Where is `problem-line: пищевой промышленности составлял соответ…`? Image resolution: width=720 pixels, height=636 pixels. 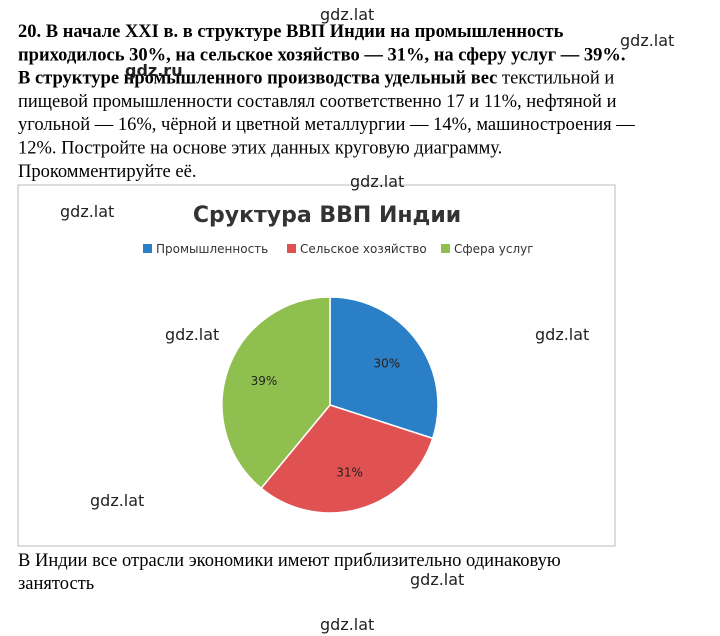 problem-line: пищевой промышленности составлял соответ… is located at coordinates (317, 102).